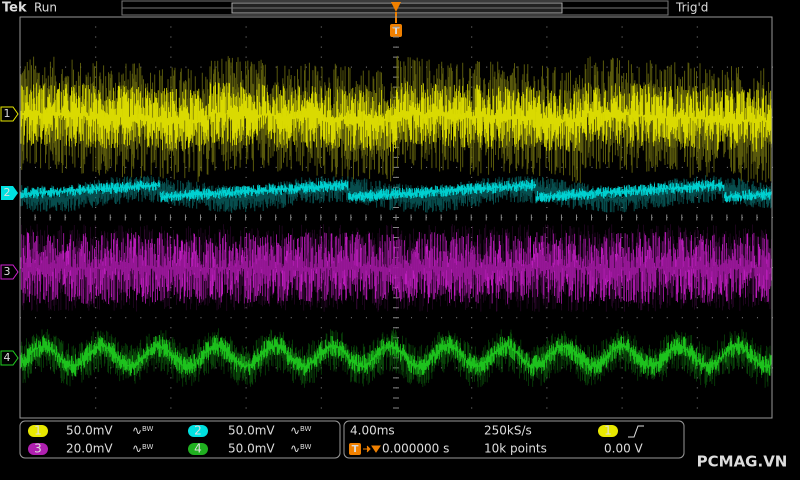  What do you see at coordinates (137, 449) in the screenshot?
I see `ch3-bw-wave: ∿` at bounding box center [137, 449].